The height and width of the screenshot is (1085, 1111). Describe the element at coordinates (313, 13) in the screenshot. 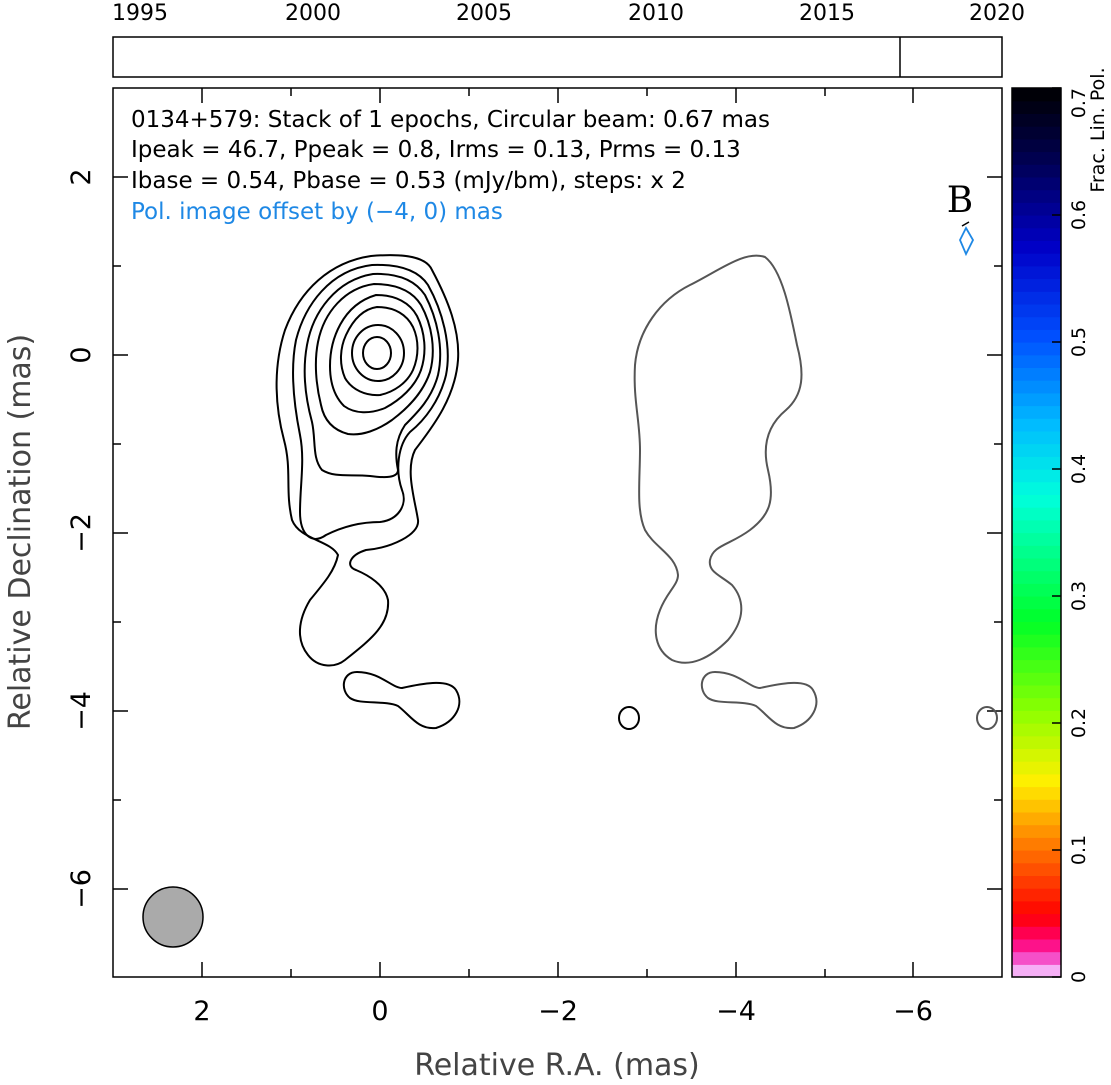

I see `timeline-year-2000: 2000` at that location.